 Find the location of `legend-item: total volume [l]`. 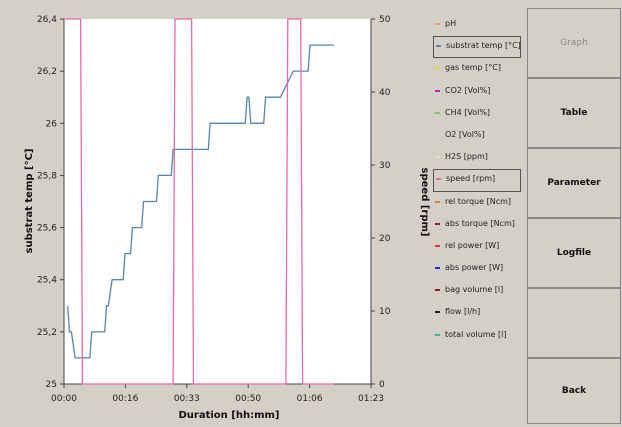

legend-item: total volume [l] is located at coordinates (476, 336).